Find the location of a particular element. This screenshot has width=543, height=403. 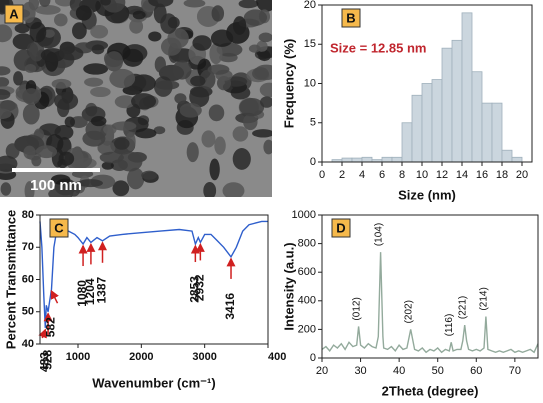

annotation-label: 1204 is located at coordinates (90, 291).